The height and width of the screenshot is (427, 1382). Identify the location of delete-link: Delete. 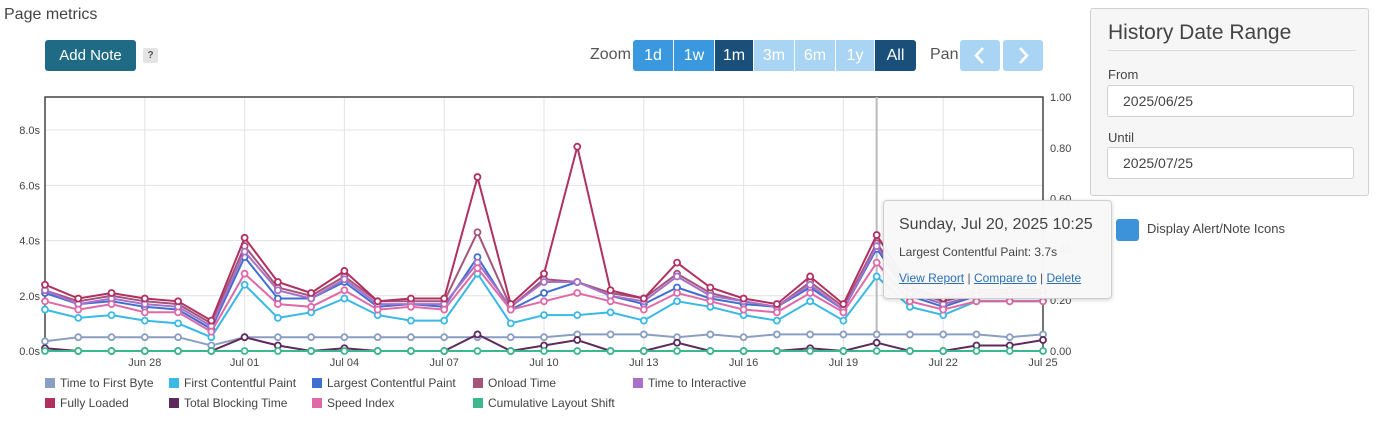
(1064, 278).